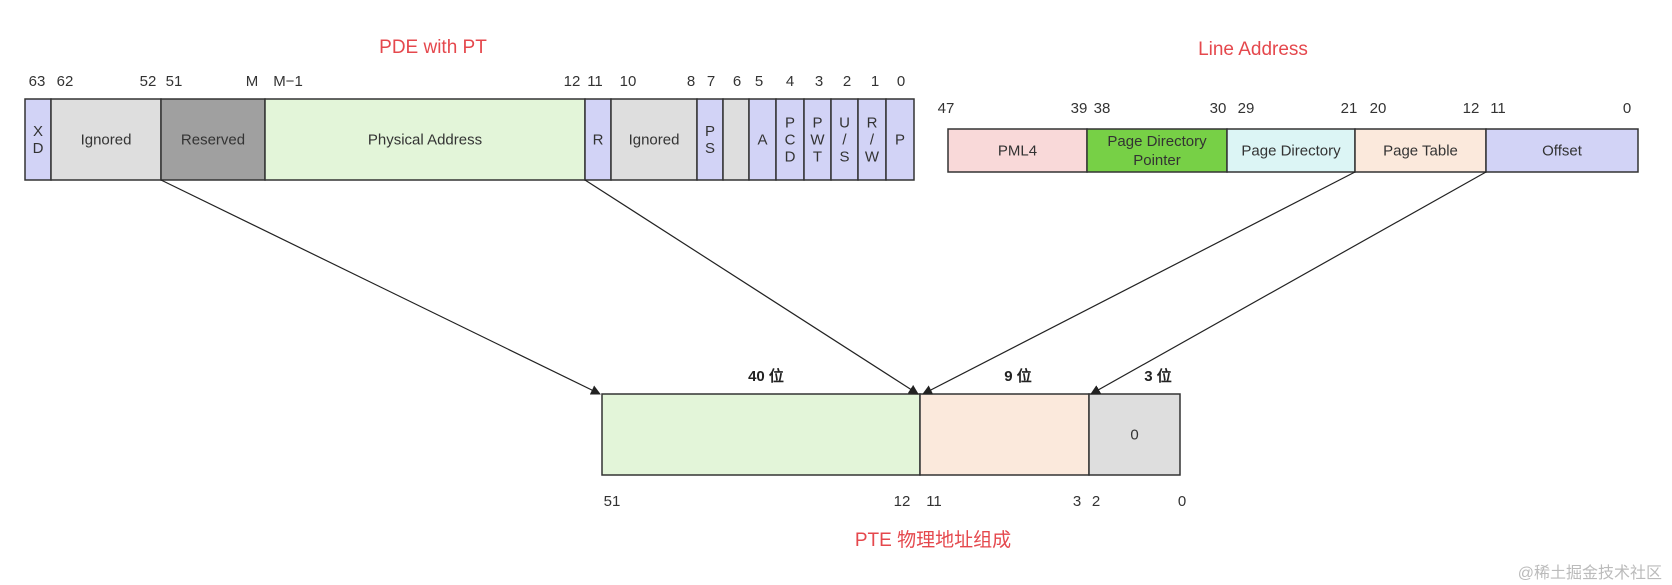  I want to click on pde-field-label-line: C, so click(790, 140).